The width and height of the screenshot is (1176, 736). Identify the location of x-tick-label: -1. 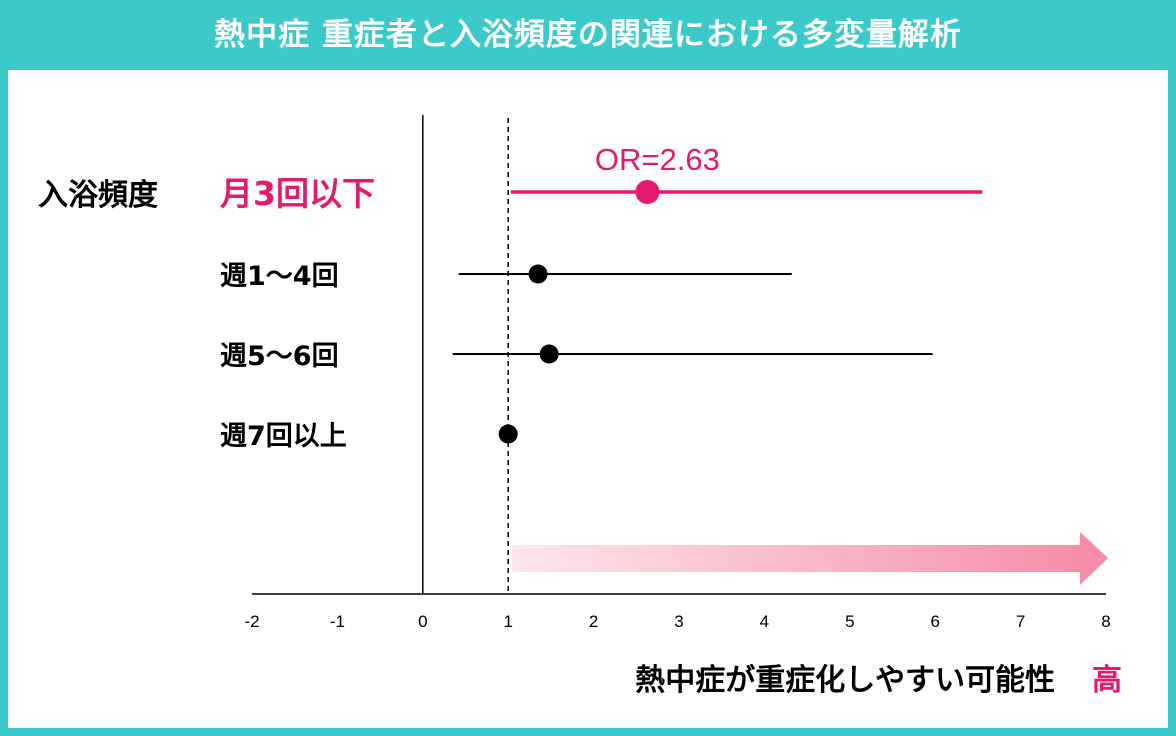
(337, 621).